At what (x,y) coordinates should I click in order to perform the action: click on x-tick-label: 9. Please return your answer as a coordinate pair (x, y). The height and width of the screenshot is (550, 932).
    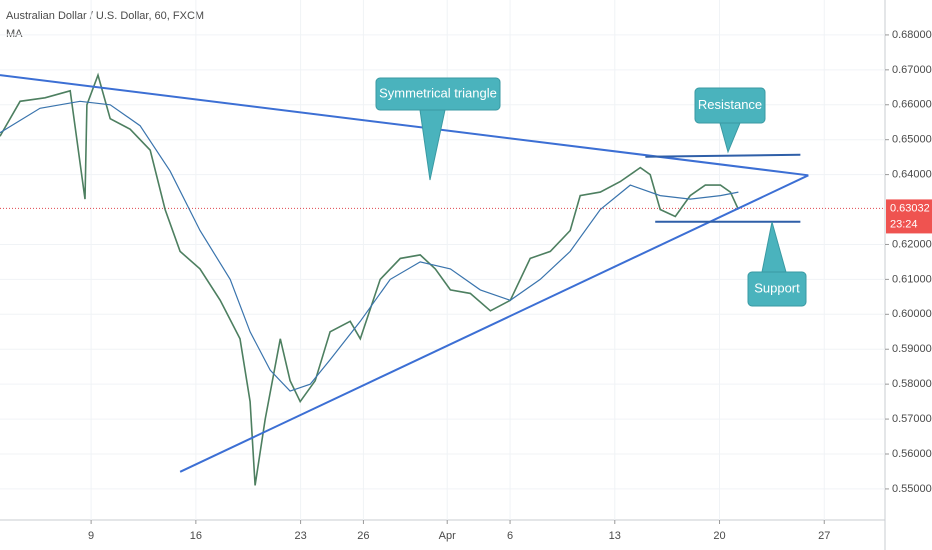
    Looking at the image, I should click on (91, 536).